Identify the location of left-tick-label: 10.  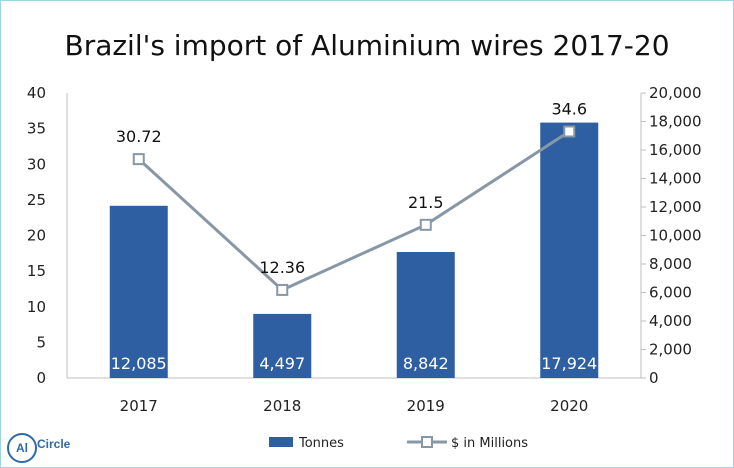
(36, 307).